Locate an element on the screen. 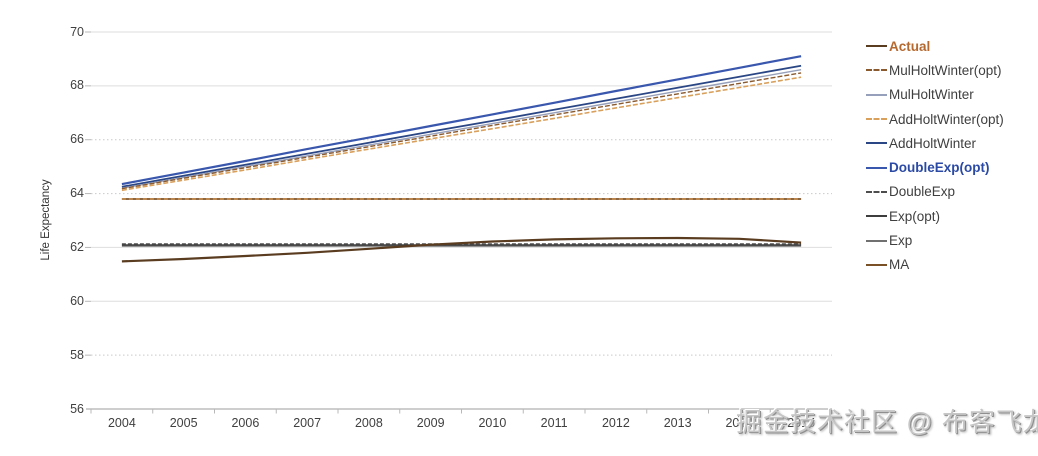 The width and height of the screenshot is (1038, 456). legend-item-MulHoltWinter: MulHoltWinter is located at coordinates (935, 95).